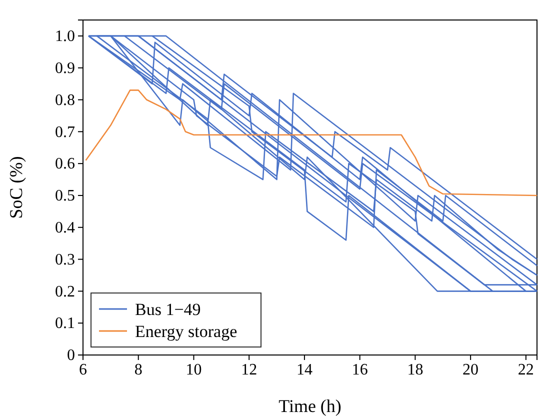 Image resolution: width=539 pixels, height=418 pixels. I want to click on x-tick-label: 10, so click(194, 369).